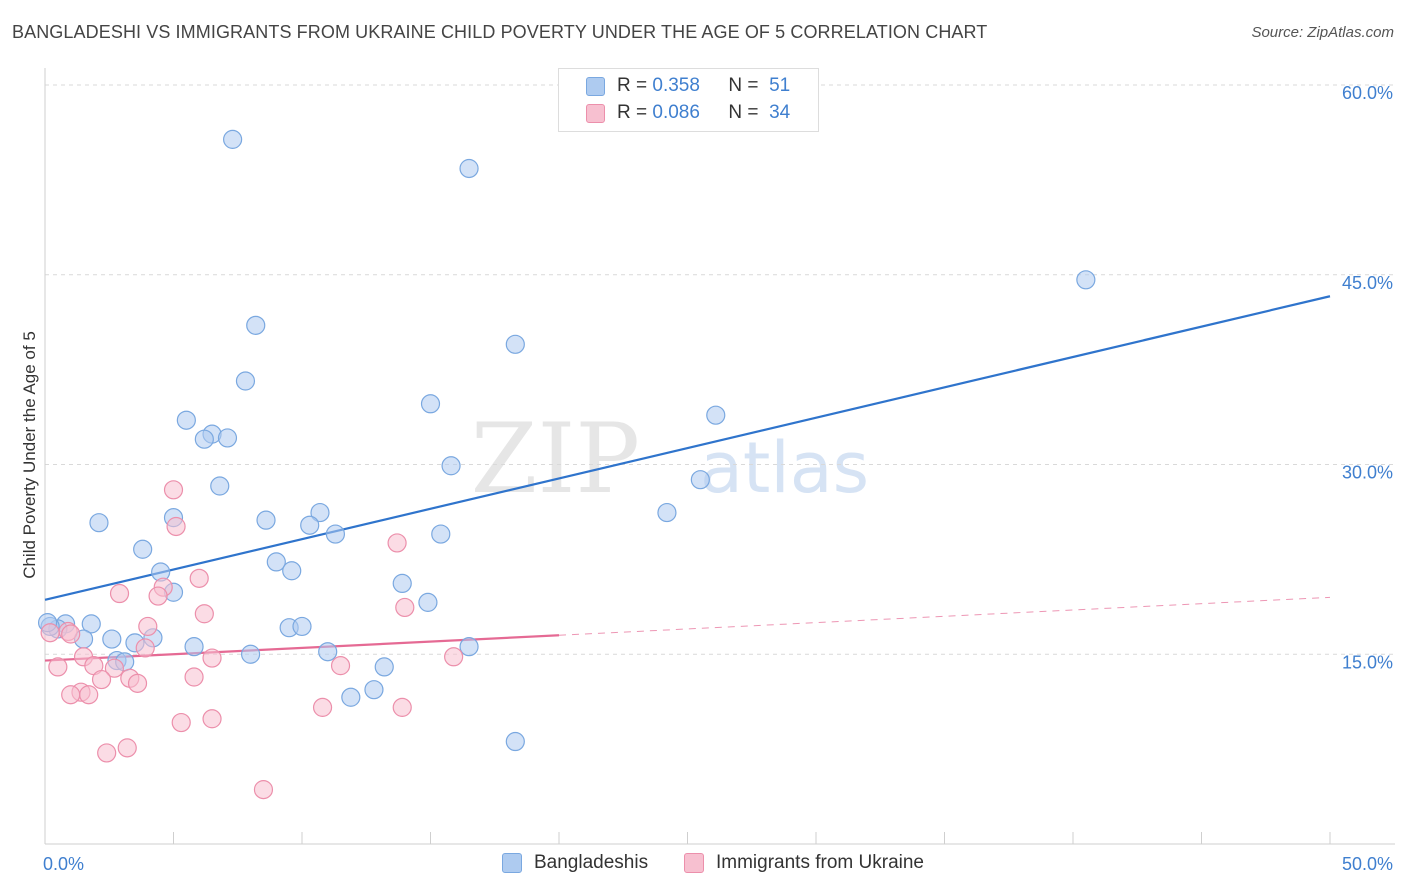 The width and height of the screenshot is (1406, 892). I want to click on x-tick-label: 0.0%, so click(63, 864).